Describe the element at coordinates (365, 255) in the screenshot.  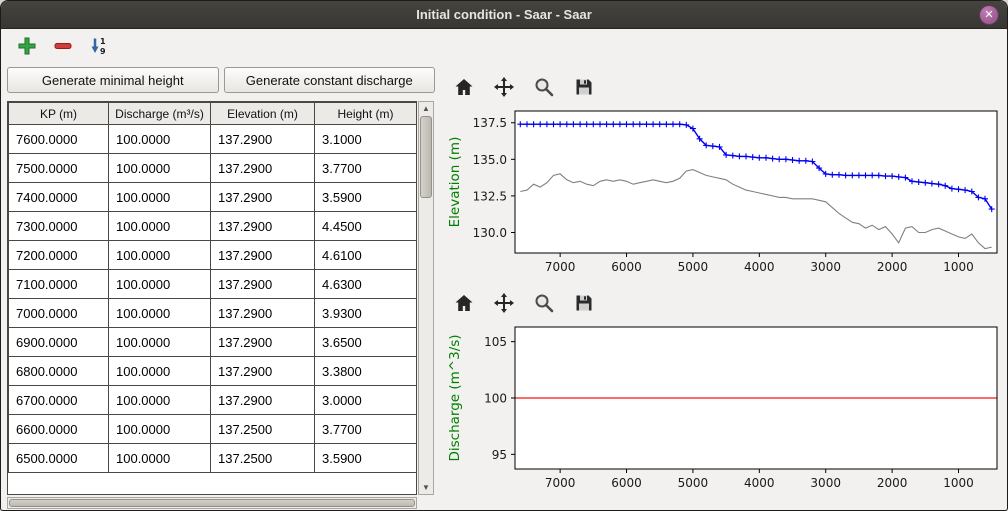
I see `table-cell: 4.6100` at that location.